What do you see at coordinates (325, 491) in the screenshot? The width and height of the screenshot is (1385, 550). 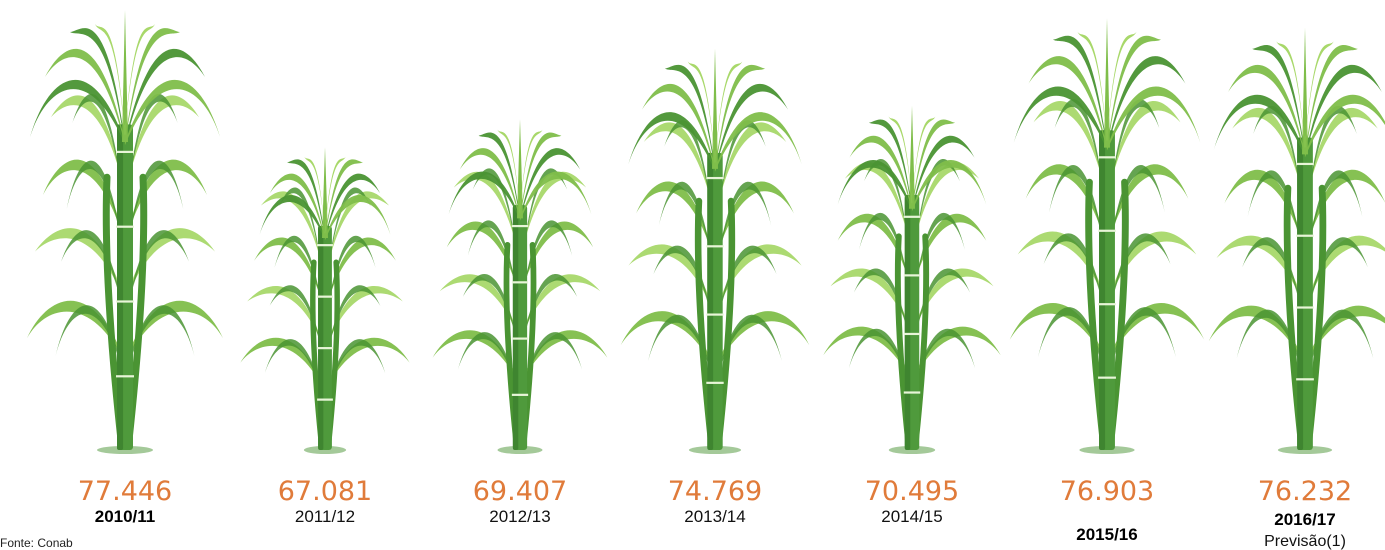 I see `value-label-2011/12: 67.081` at bounding box center [325, 491].